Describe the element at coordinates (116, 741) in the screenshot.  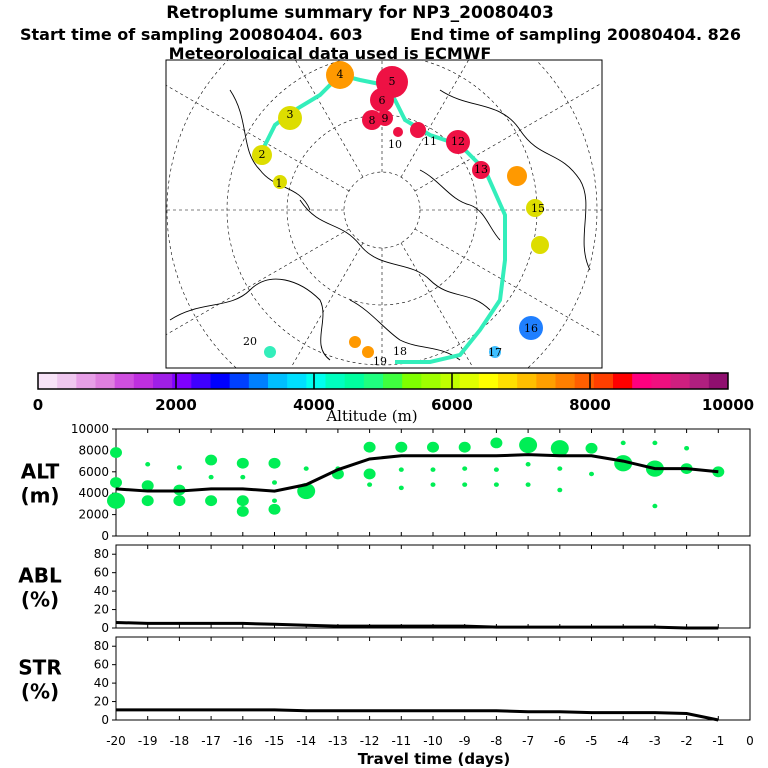
I see `x-tick-label: -20` at that location.